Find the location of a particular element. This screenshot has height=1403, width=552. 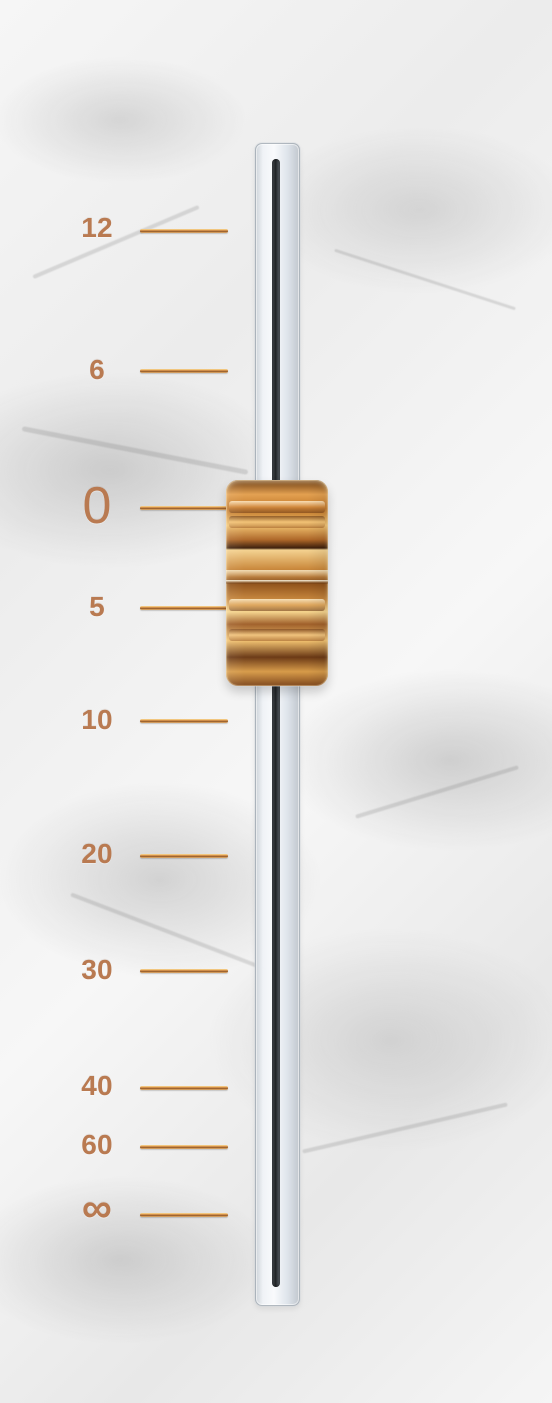

tick-line-12-left is located at coordinates (184, 231).